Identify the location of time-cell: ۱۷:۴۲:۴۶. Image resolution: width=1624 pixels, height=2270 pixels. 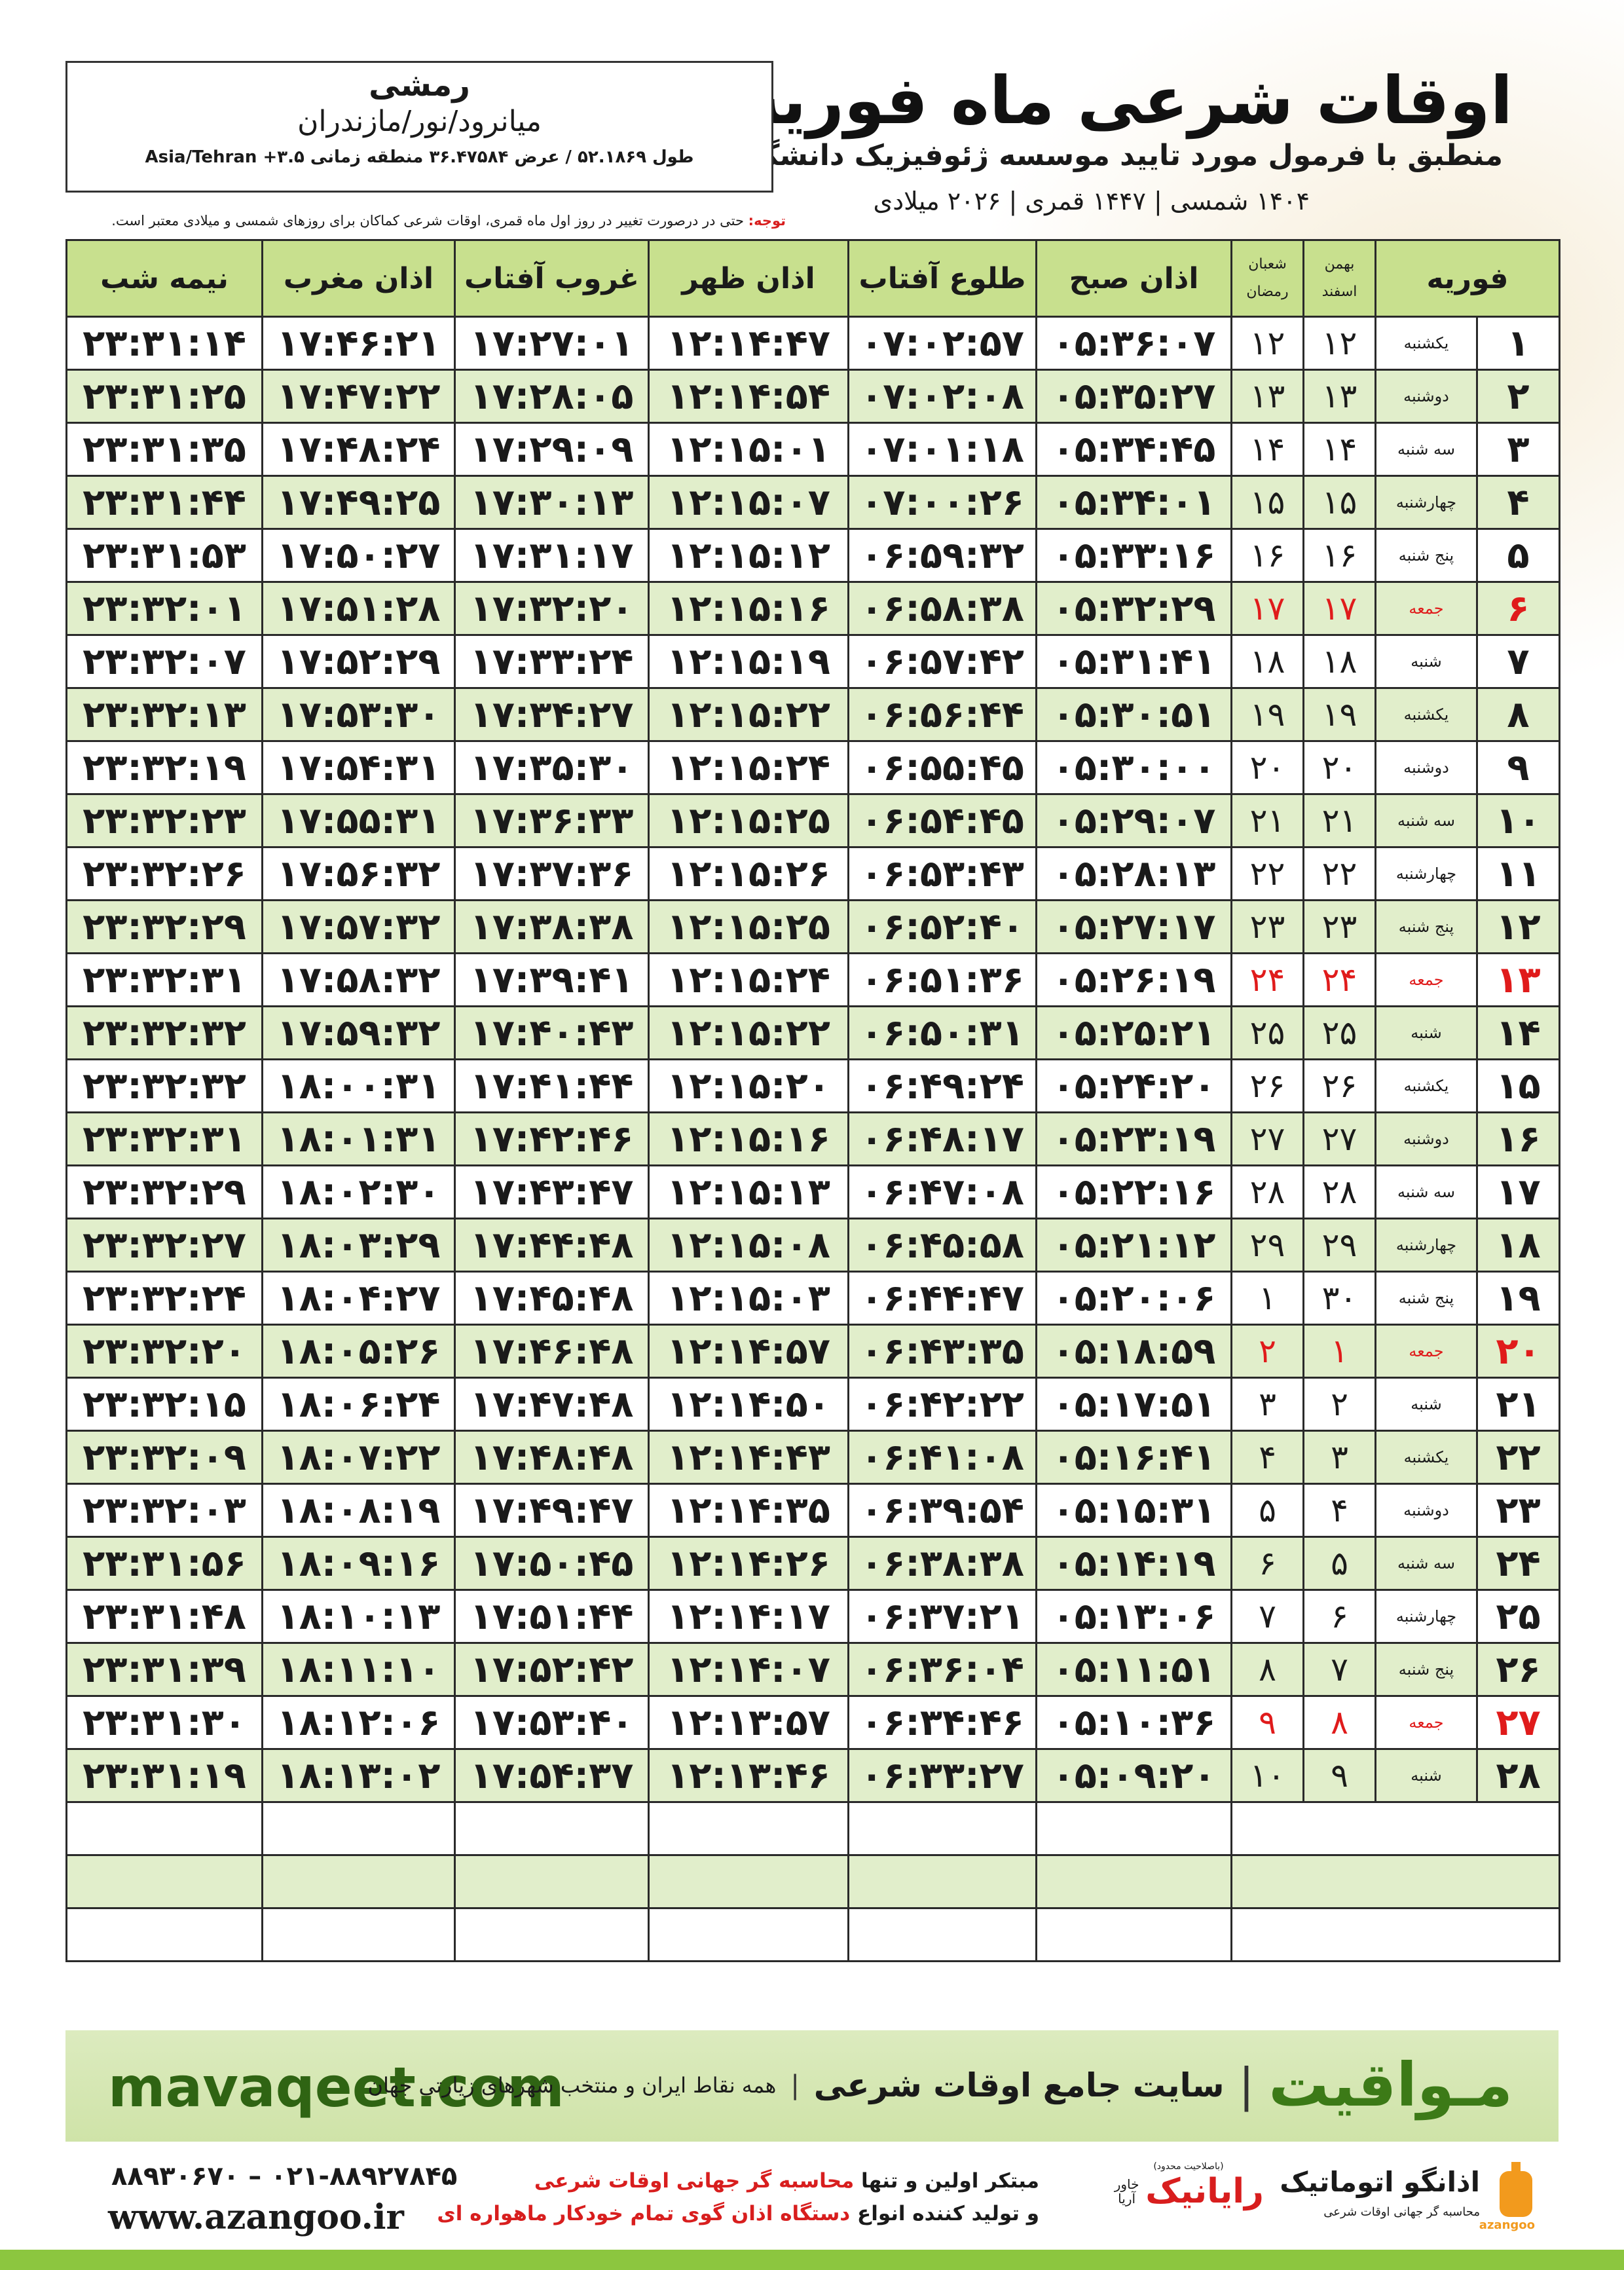
(552, 1138).